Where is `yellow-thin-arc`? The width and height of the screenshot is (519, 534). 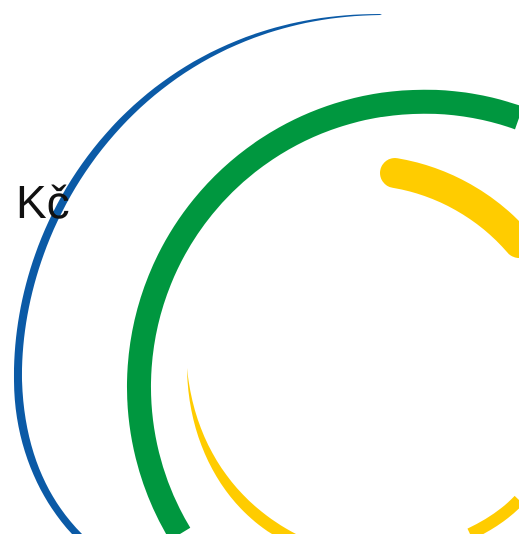
yellow-thin-arc is located at coordinates (241, 451).